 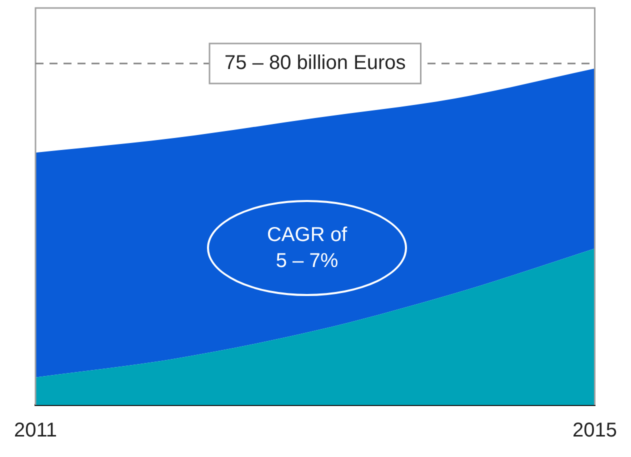 I want to click on x-tick-label: 2011, so click(x=36, y=431).